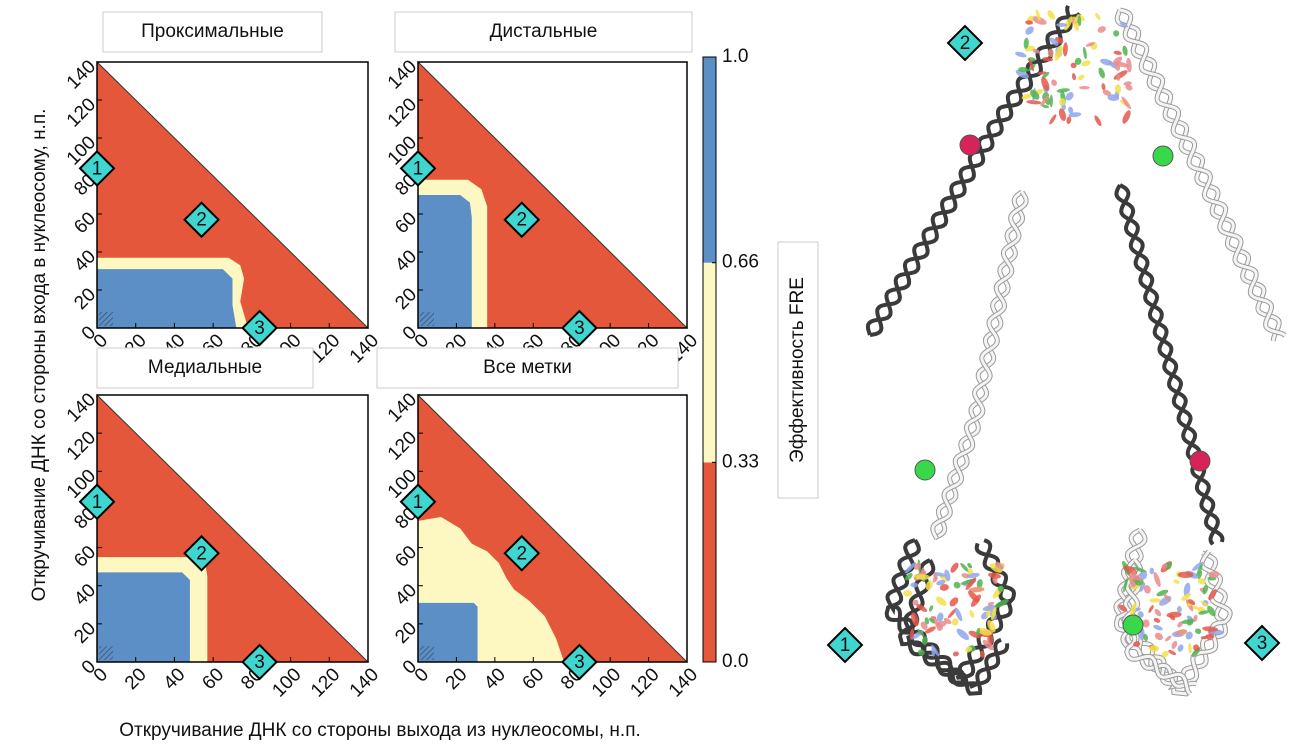 The width and height of the screenshot is (1296, 747). I want to click on x-tick-label: 140, so click(683, 682).